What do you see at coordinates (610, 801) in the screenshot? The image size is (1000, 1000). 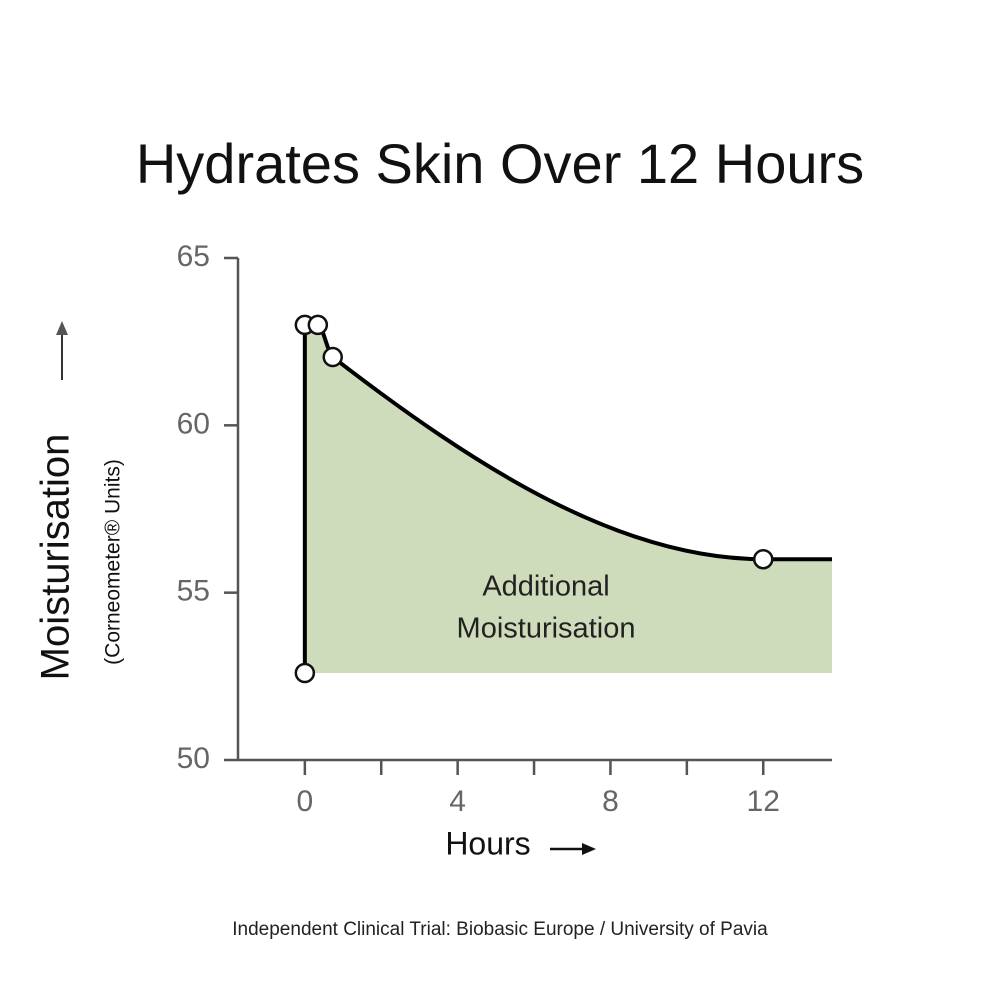 I see `x-tick-label: 8` at bounding box center [610, 801].